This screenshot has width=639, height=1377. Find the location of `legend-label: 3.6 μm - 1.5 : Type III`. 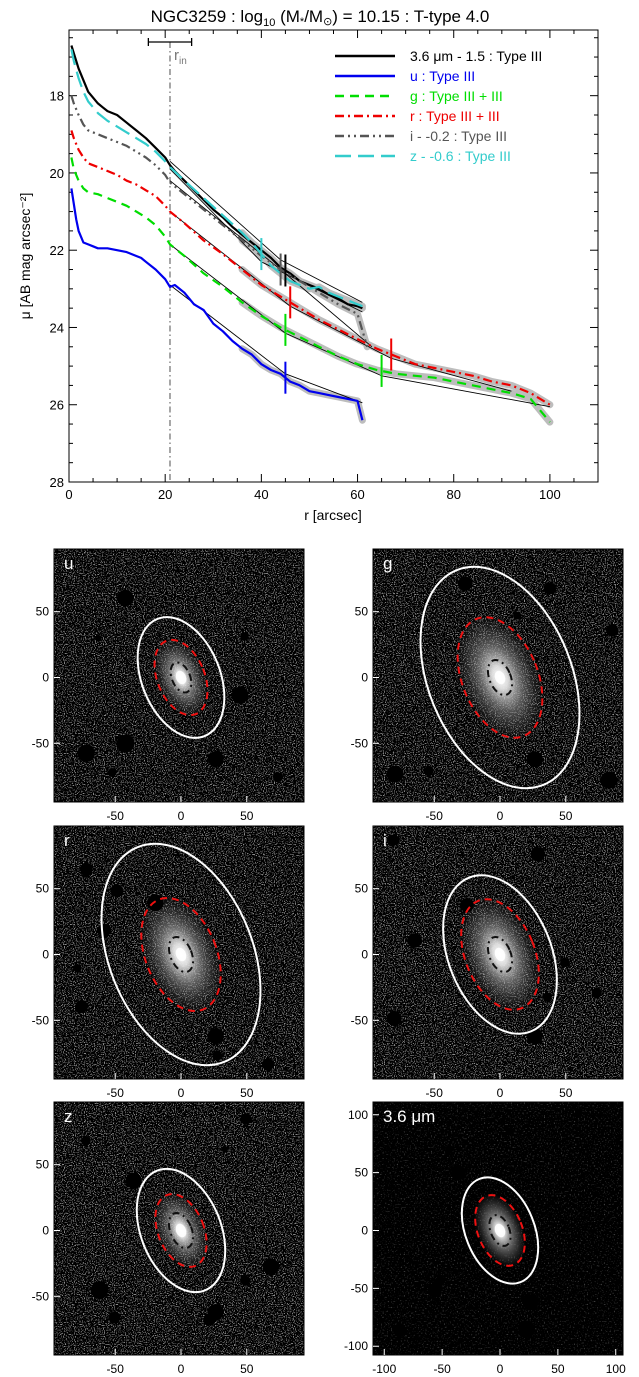

legend-label: 3.6 μm - 1.5 : Type III is located at coordinates (476, 56).